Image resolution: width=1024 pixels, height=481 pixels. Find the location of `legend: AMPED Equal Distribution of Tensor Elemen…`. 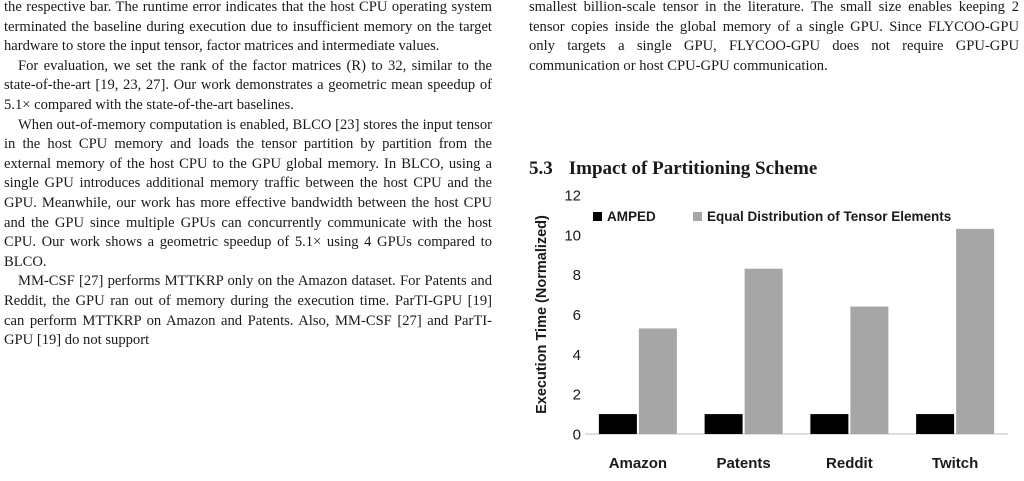

legend: AMPED Equal Distribution of Tensor Elemen… is located at coordinates (772, 216).